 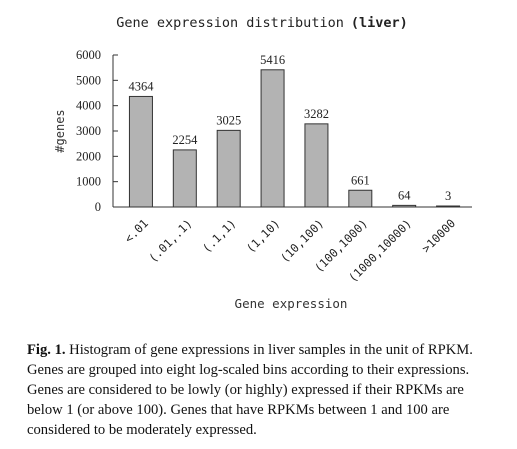 I want to click on bar-value-label: 5416, so click(x=272, y=60).